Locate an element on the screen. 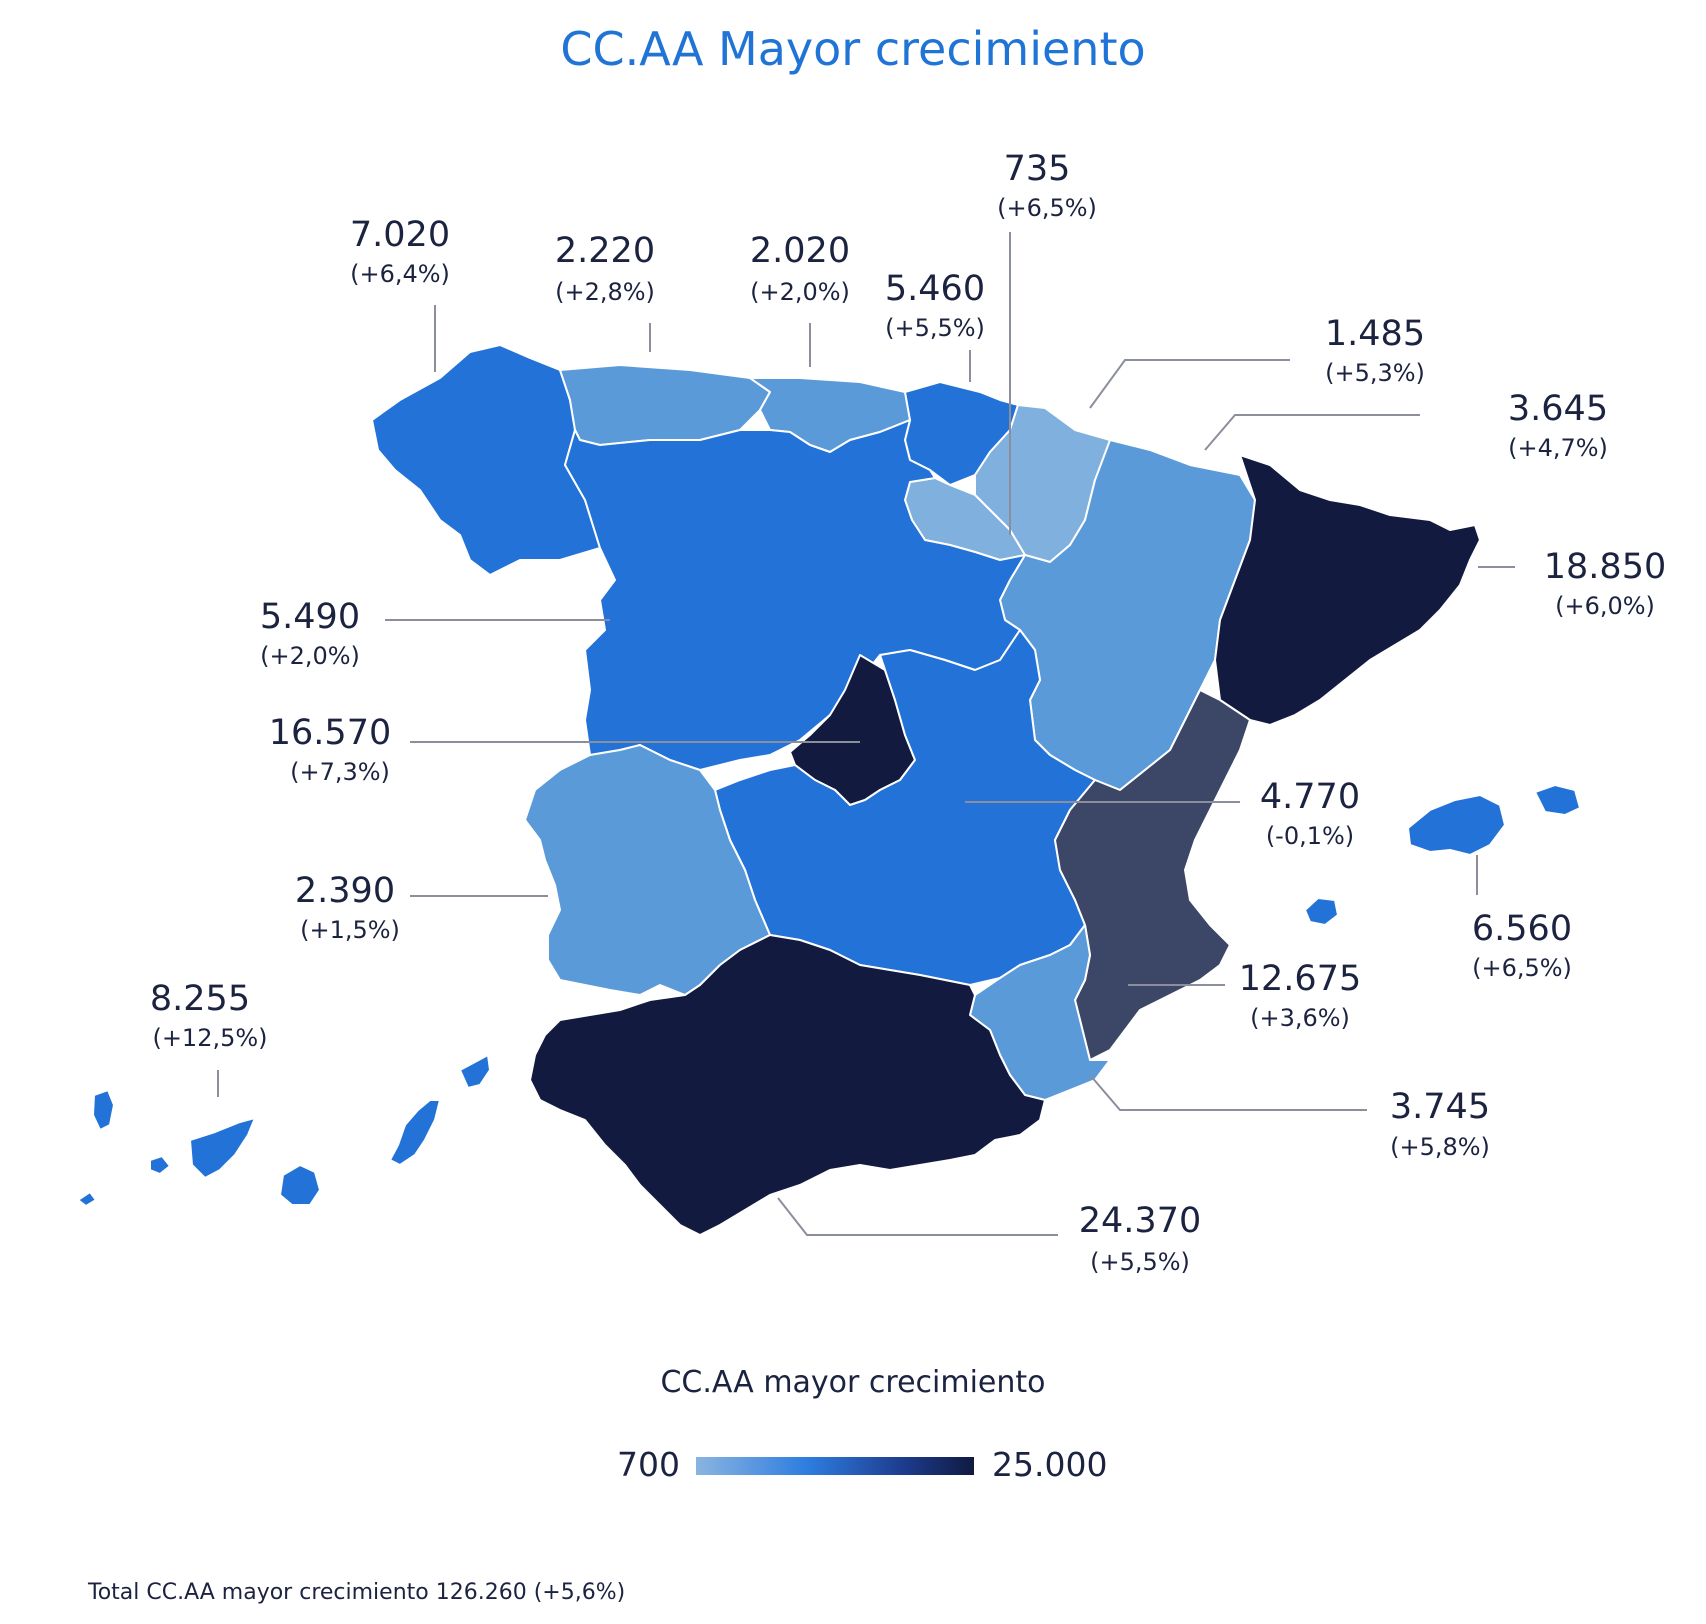 This screenshot has height=1624, width=1706. label-value-madrid: 16.570 is located at coordinates (330, 733).